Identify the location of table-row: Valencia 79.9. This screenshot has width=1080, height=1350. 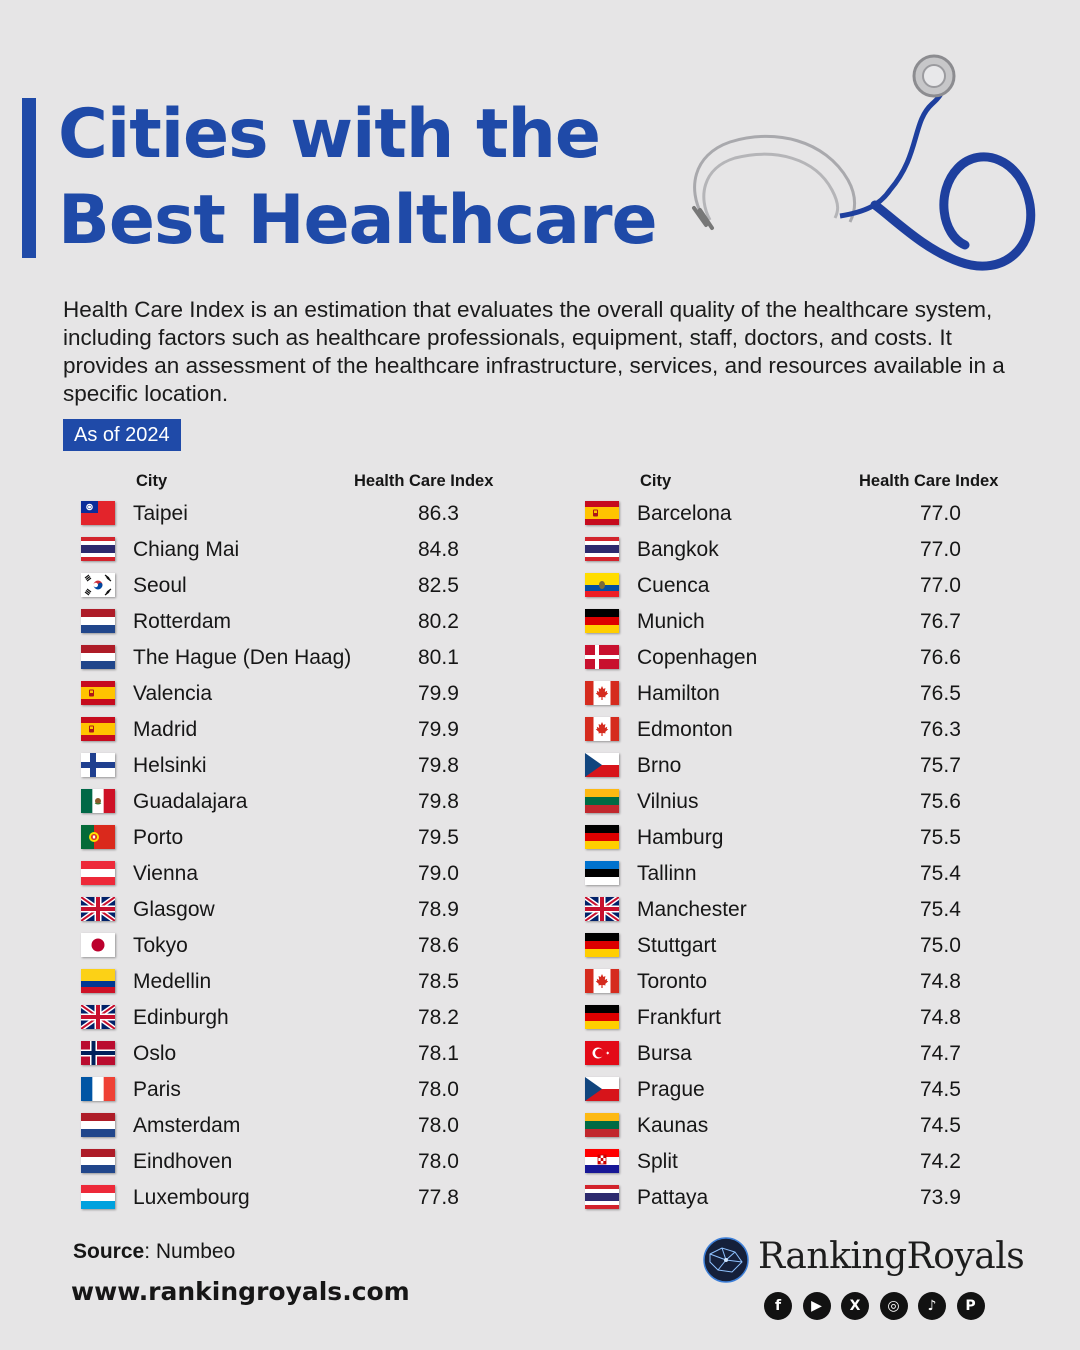
(313, 694).